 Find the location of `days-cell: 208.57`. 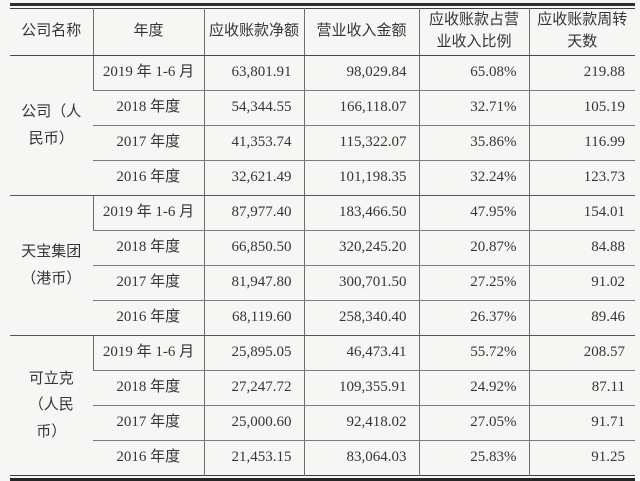

days-cell: 208.57 is located at coordinates (581, 353).